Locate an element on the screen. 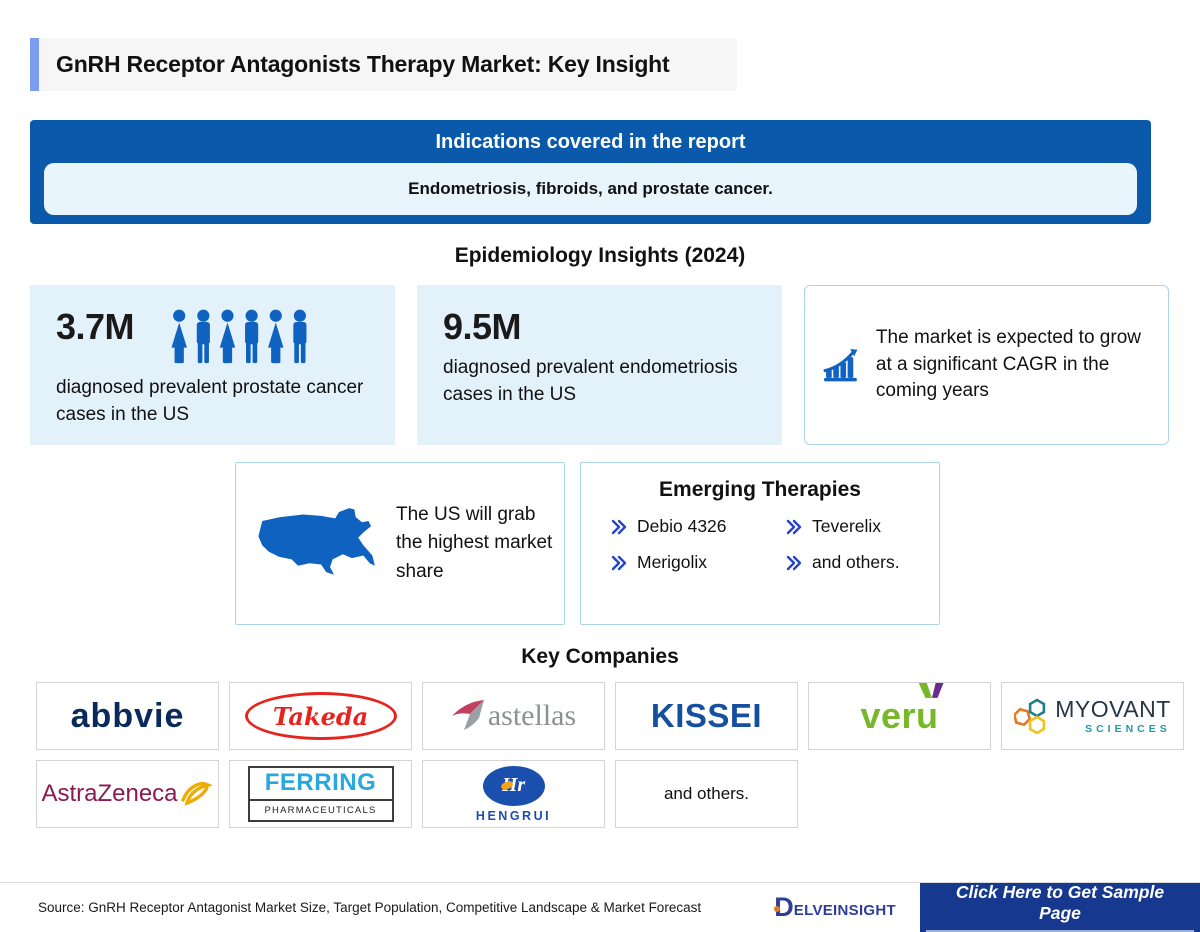 Image resolution: width=1200 pixels, height=932 pixels. astrazeneca-wordmark: AstraZeneca is located at coordinates (109, 793).